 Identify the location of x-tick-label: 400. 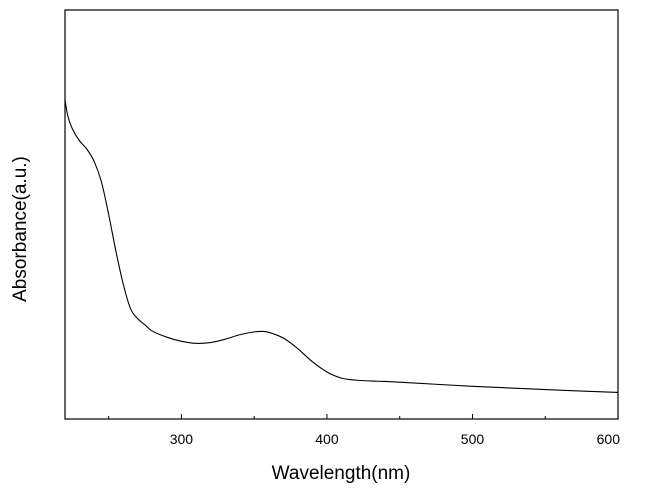
(327, 439).